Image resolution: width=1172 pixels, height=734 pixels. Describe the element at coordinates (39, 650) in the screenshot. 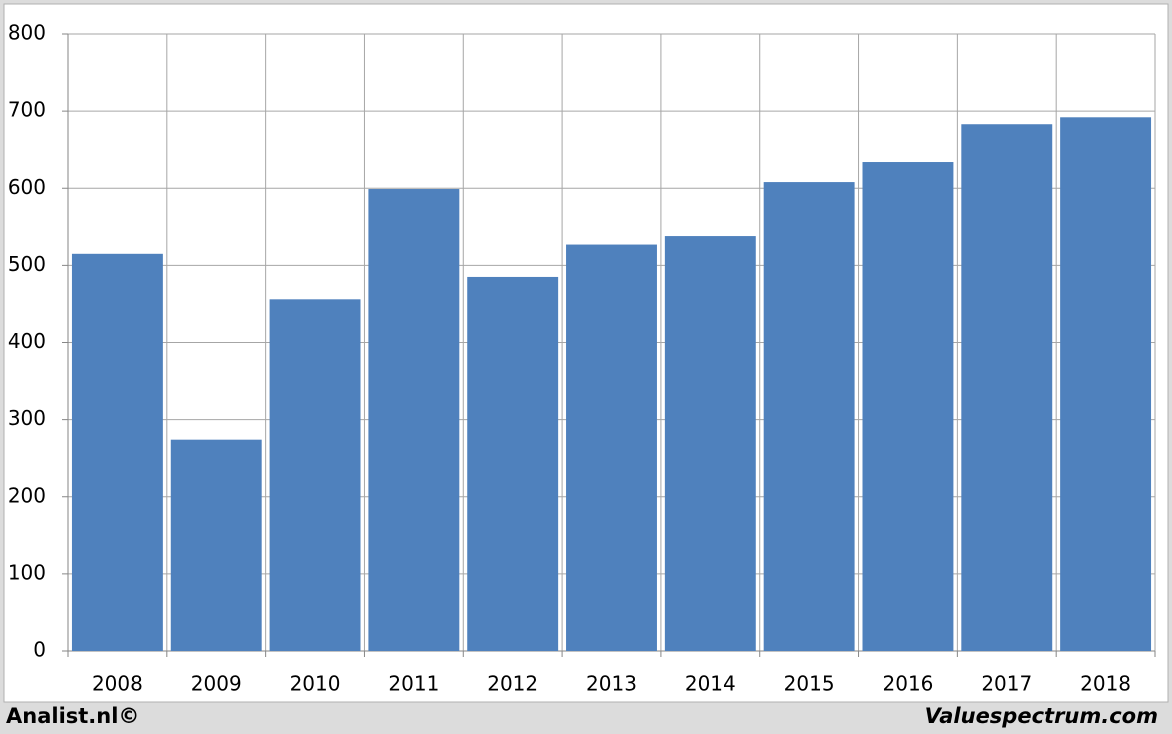

I see `y-tick-label: 0` at that location.